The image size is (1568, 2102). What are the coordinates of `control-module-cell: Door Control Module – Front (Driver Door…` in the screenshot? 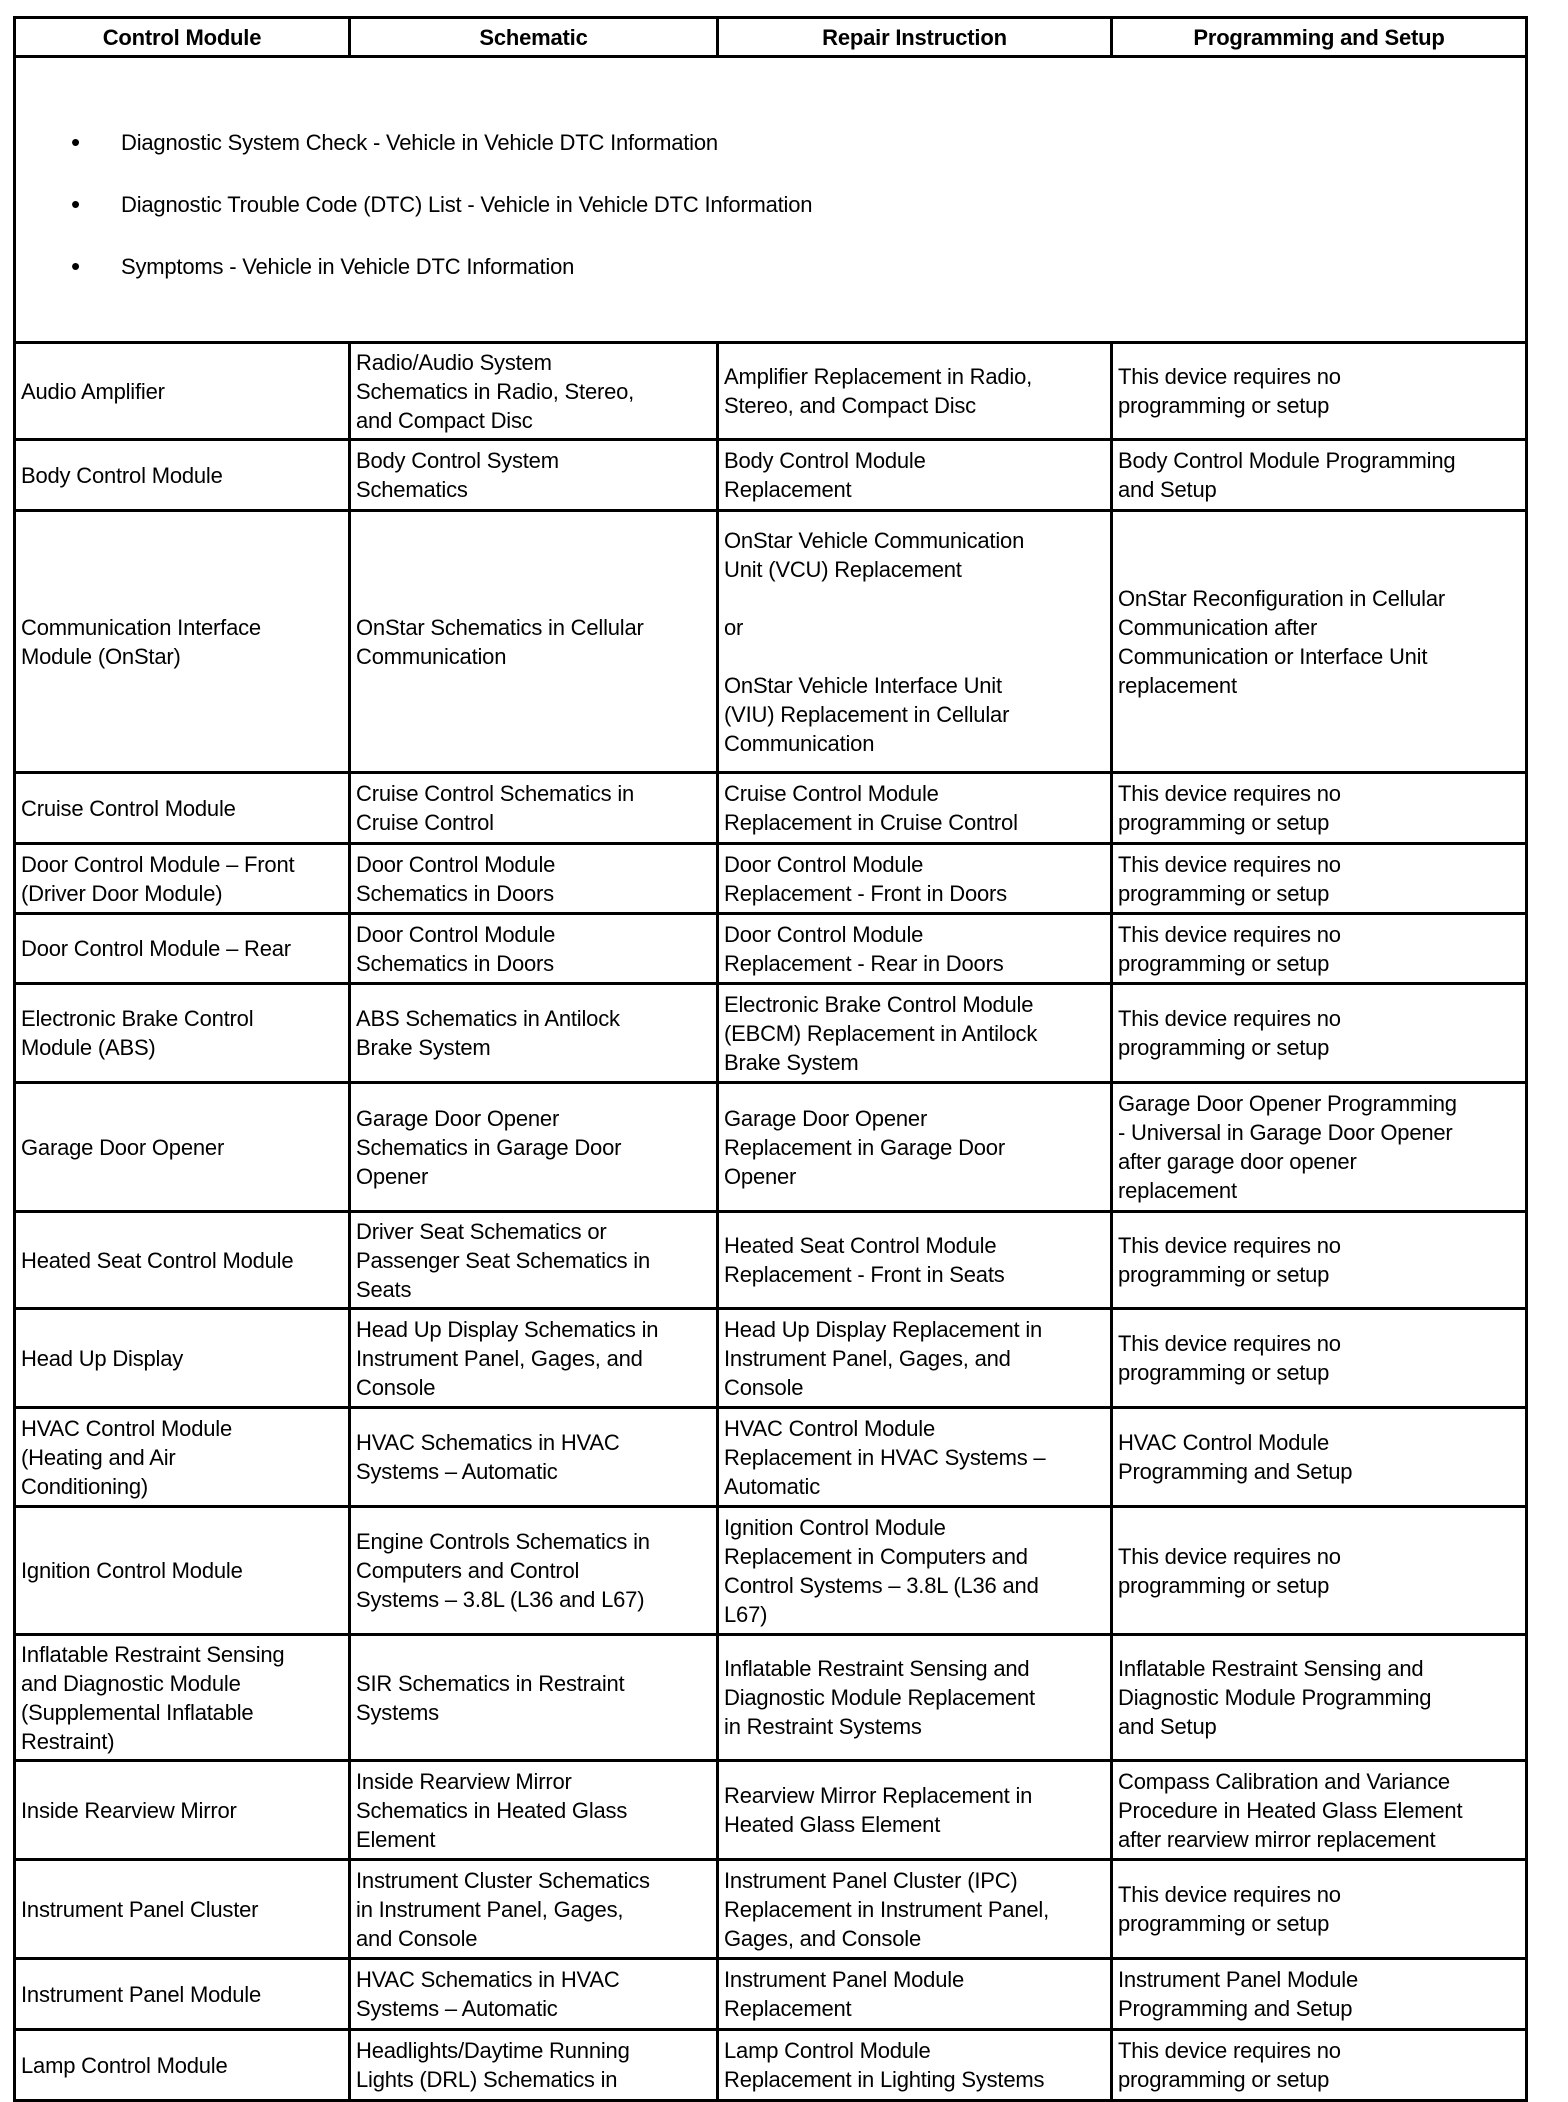 It's located at (182, 878).